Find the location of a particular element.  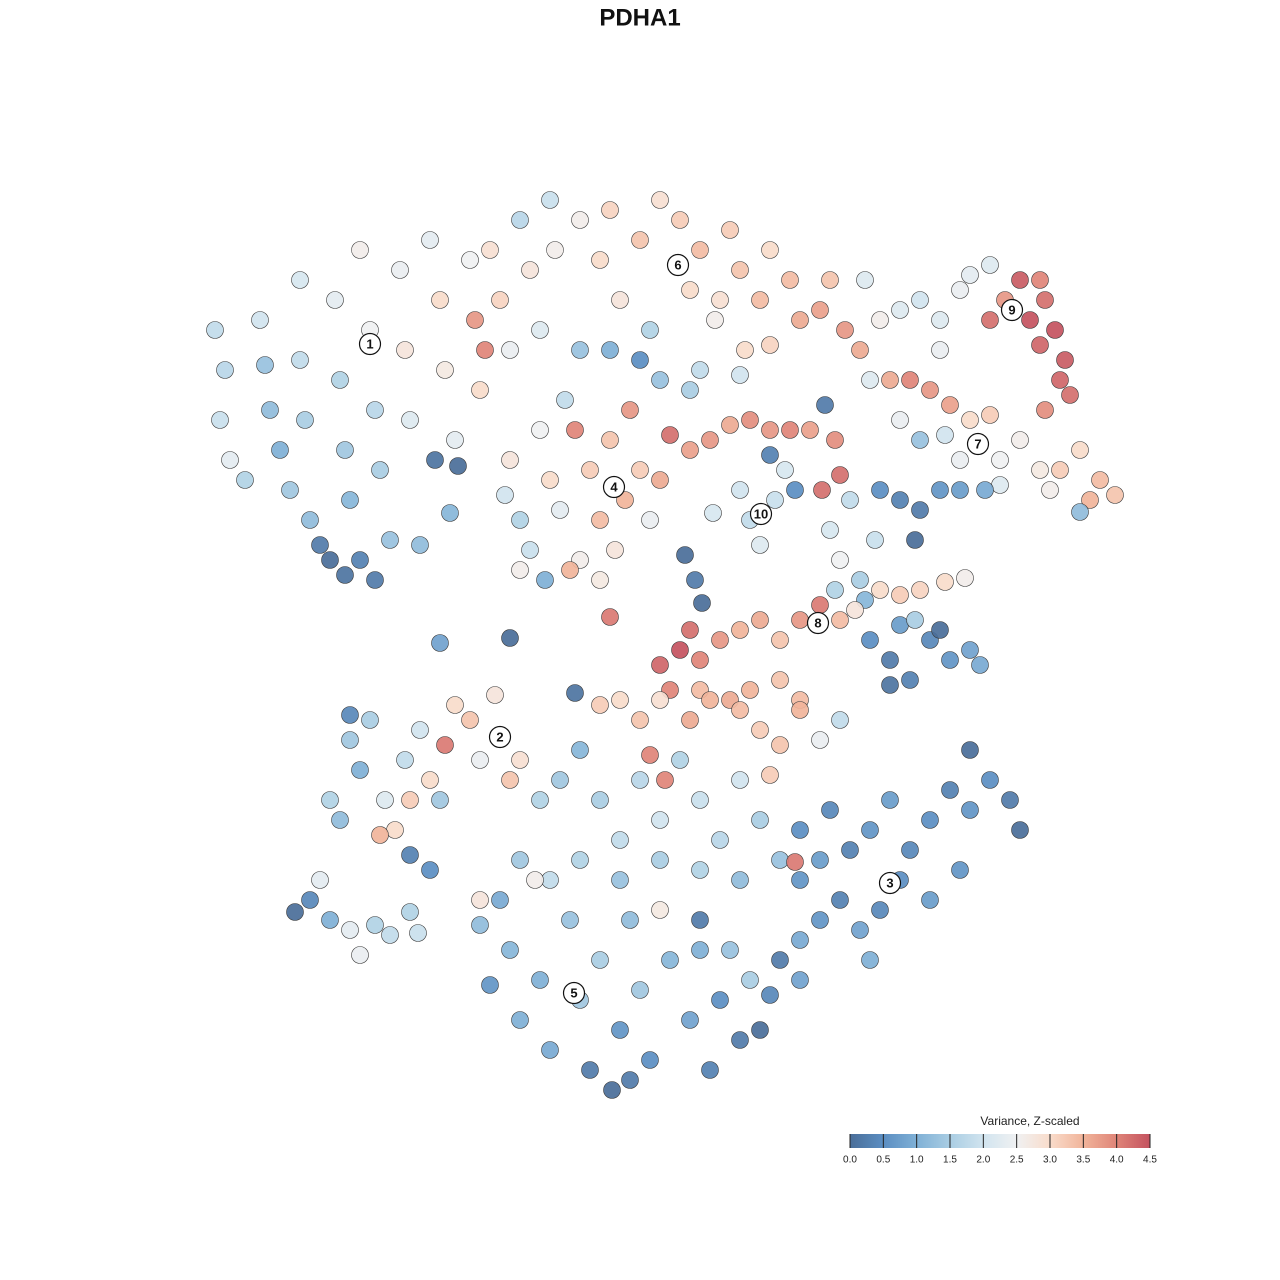

cluster-label: 5 is located at coordinates (573, 992).